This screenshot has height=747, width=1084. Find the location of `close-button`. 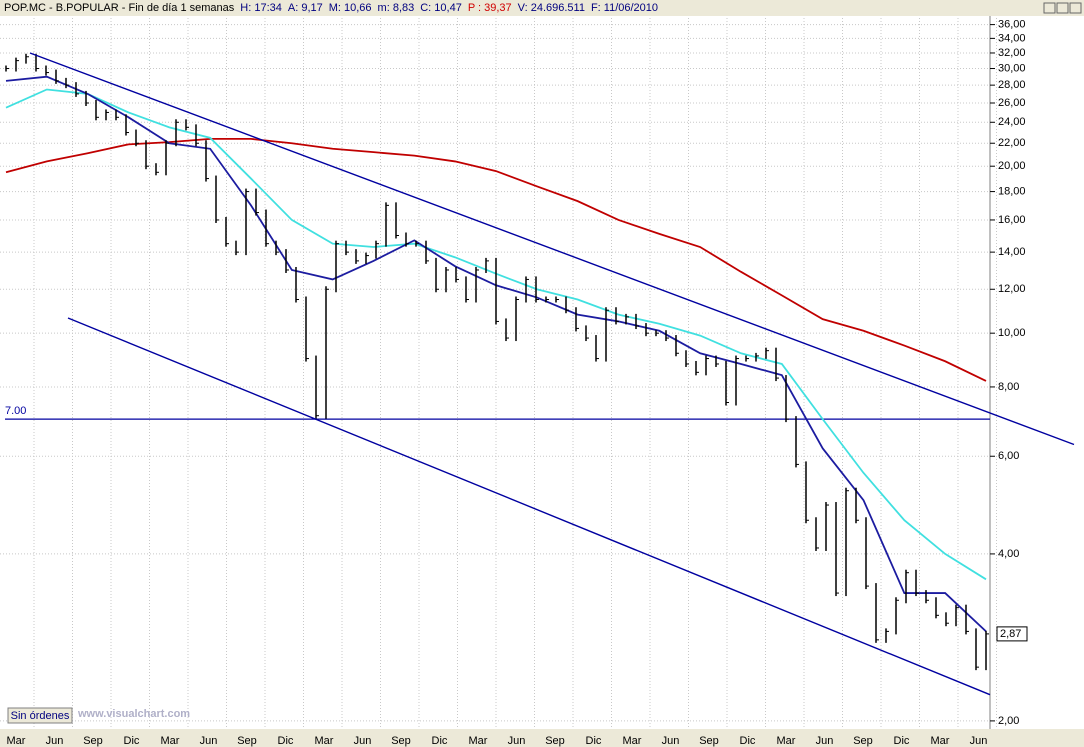

close-button is located at coordinates (1075, 8).